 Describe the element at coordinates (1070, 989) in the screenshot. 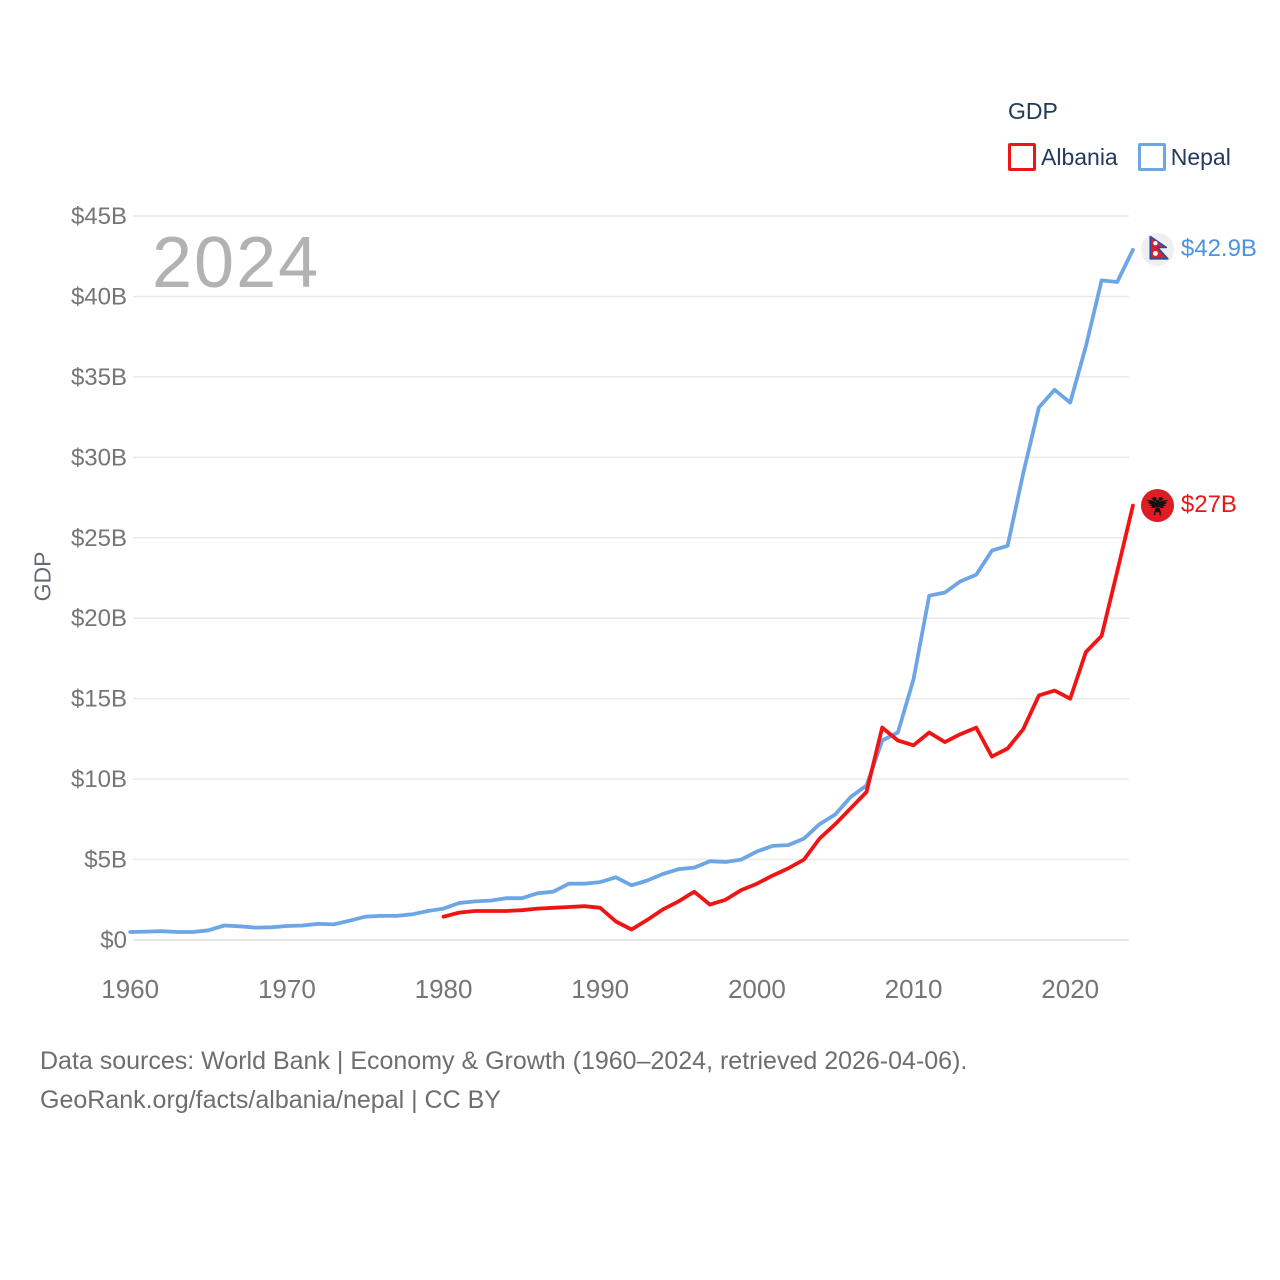

I see `svg-text: 2020` at that location.